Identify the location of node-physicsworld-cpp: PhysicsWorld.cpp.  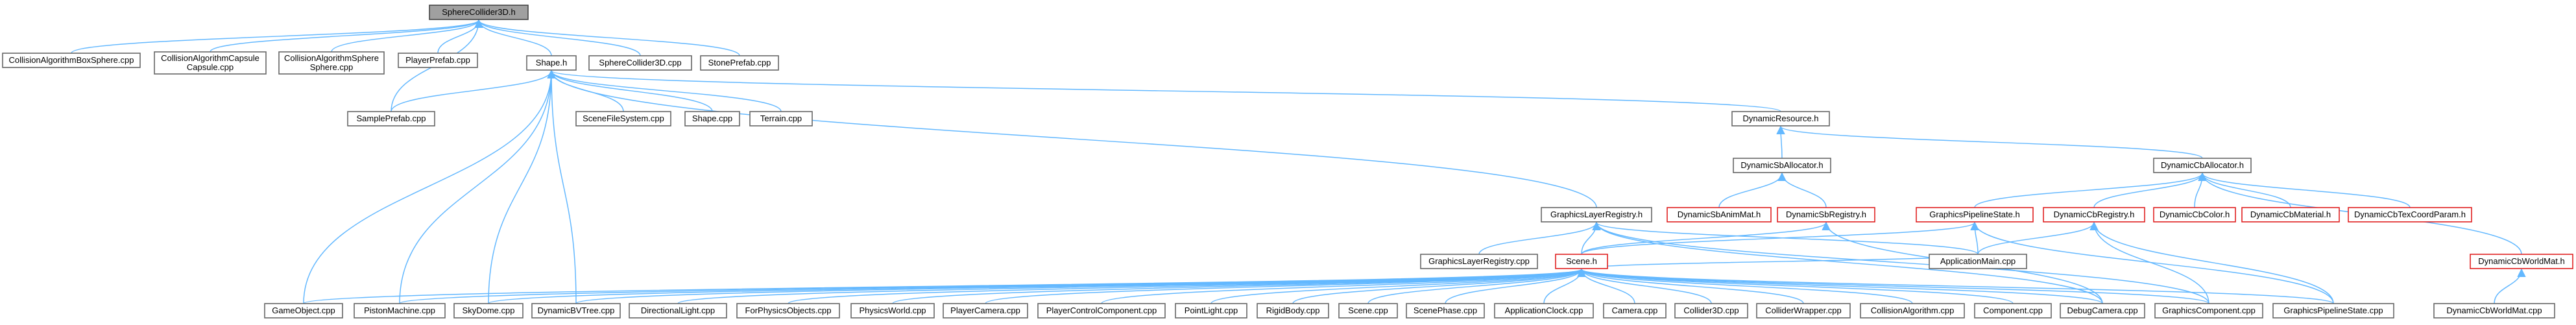
(892, 311).